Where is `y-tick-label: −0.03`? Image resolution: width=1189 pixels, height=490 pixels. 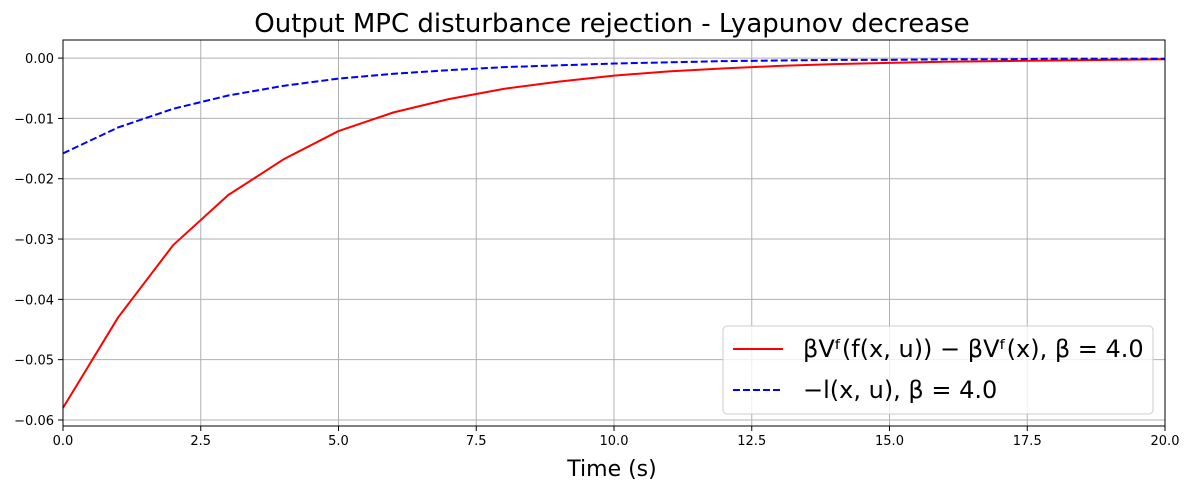
y-tick-label: −0.03 is located at coordinates (34, 240).